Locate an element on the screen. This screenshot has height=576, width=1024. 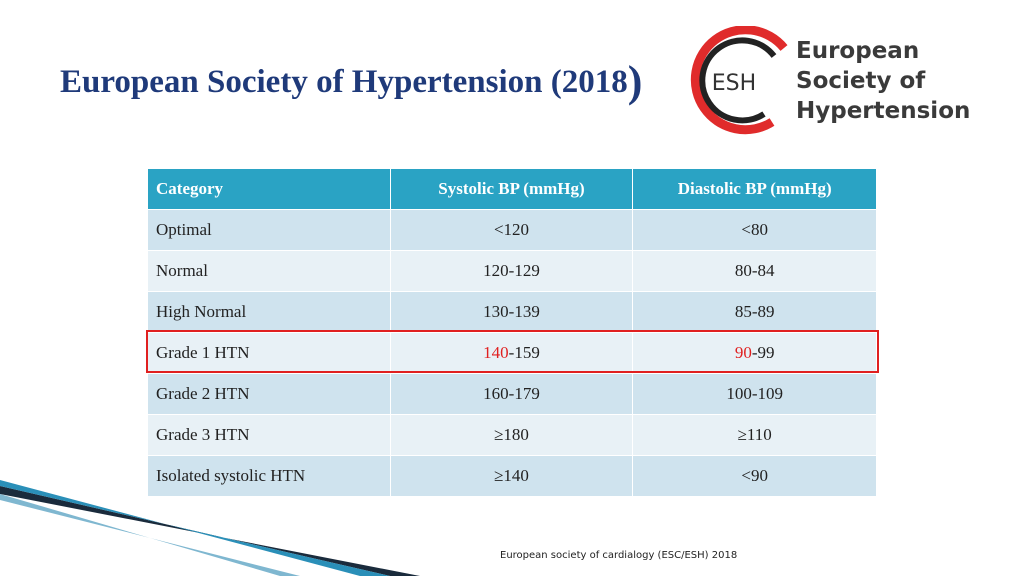
row-category: Isolated systolic HTN is located at coordinates (269, 476).